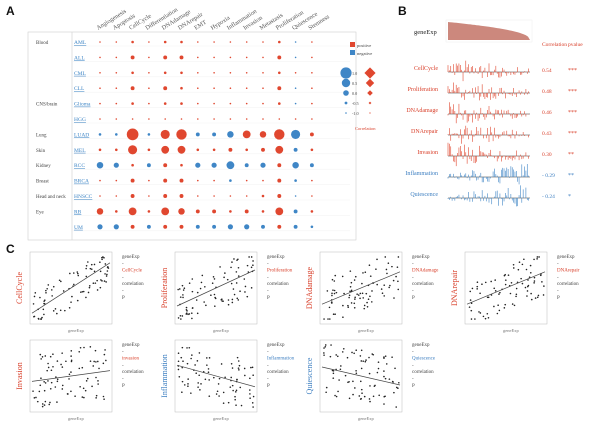  Describe the element at coordinates (548, 197) in the screenshot. I see `correlation-value-quiescence: - 0.24` at that location.